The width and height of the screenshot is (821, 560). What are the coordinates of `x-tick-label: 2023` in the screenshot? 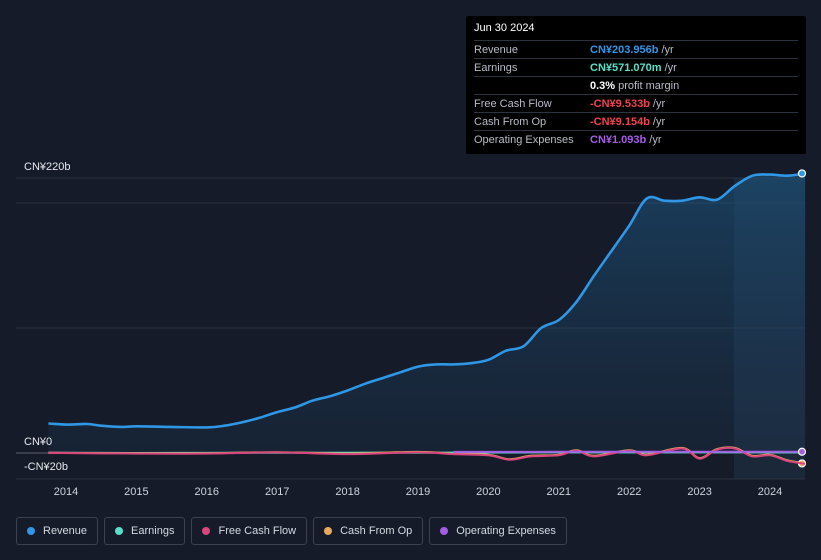 It's located at (699, 492).